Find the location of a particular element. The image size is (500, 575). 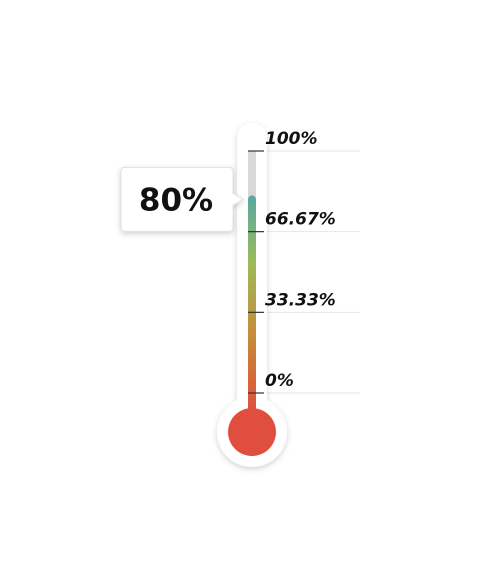

tick-gridlines is located at coordinates (308, 272).